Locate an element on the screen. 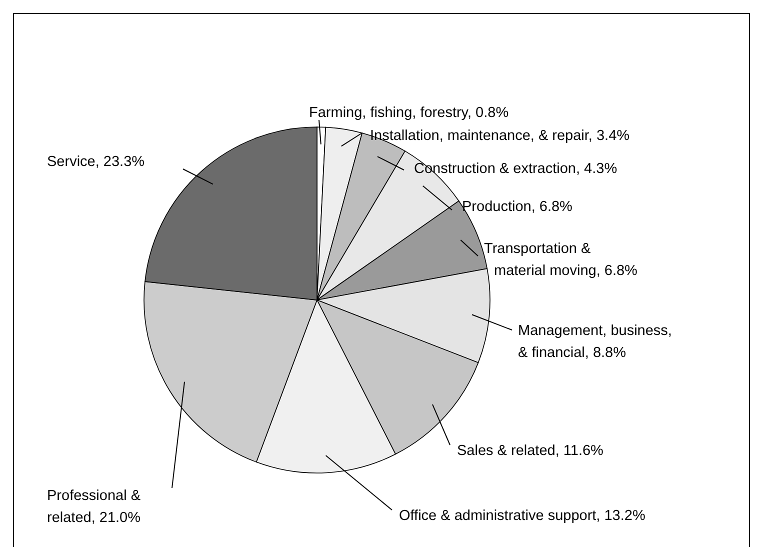 This screenshot has height=547, width=762. slice-label: Farming, fishing, forestry, 0.8% is located at coordinates (409, 113).